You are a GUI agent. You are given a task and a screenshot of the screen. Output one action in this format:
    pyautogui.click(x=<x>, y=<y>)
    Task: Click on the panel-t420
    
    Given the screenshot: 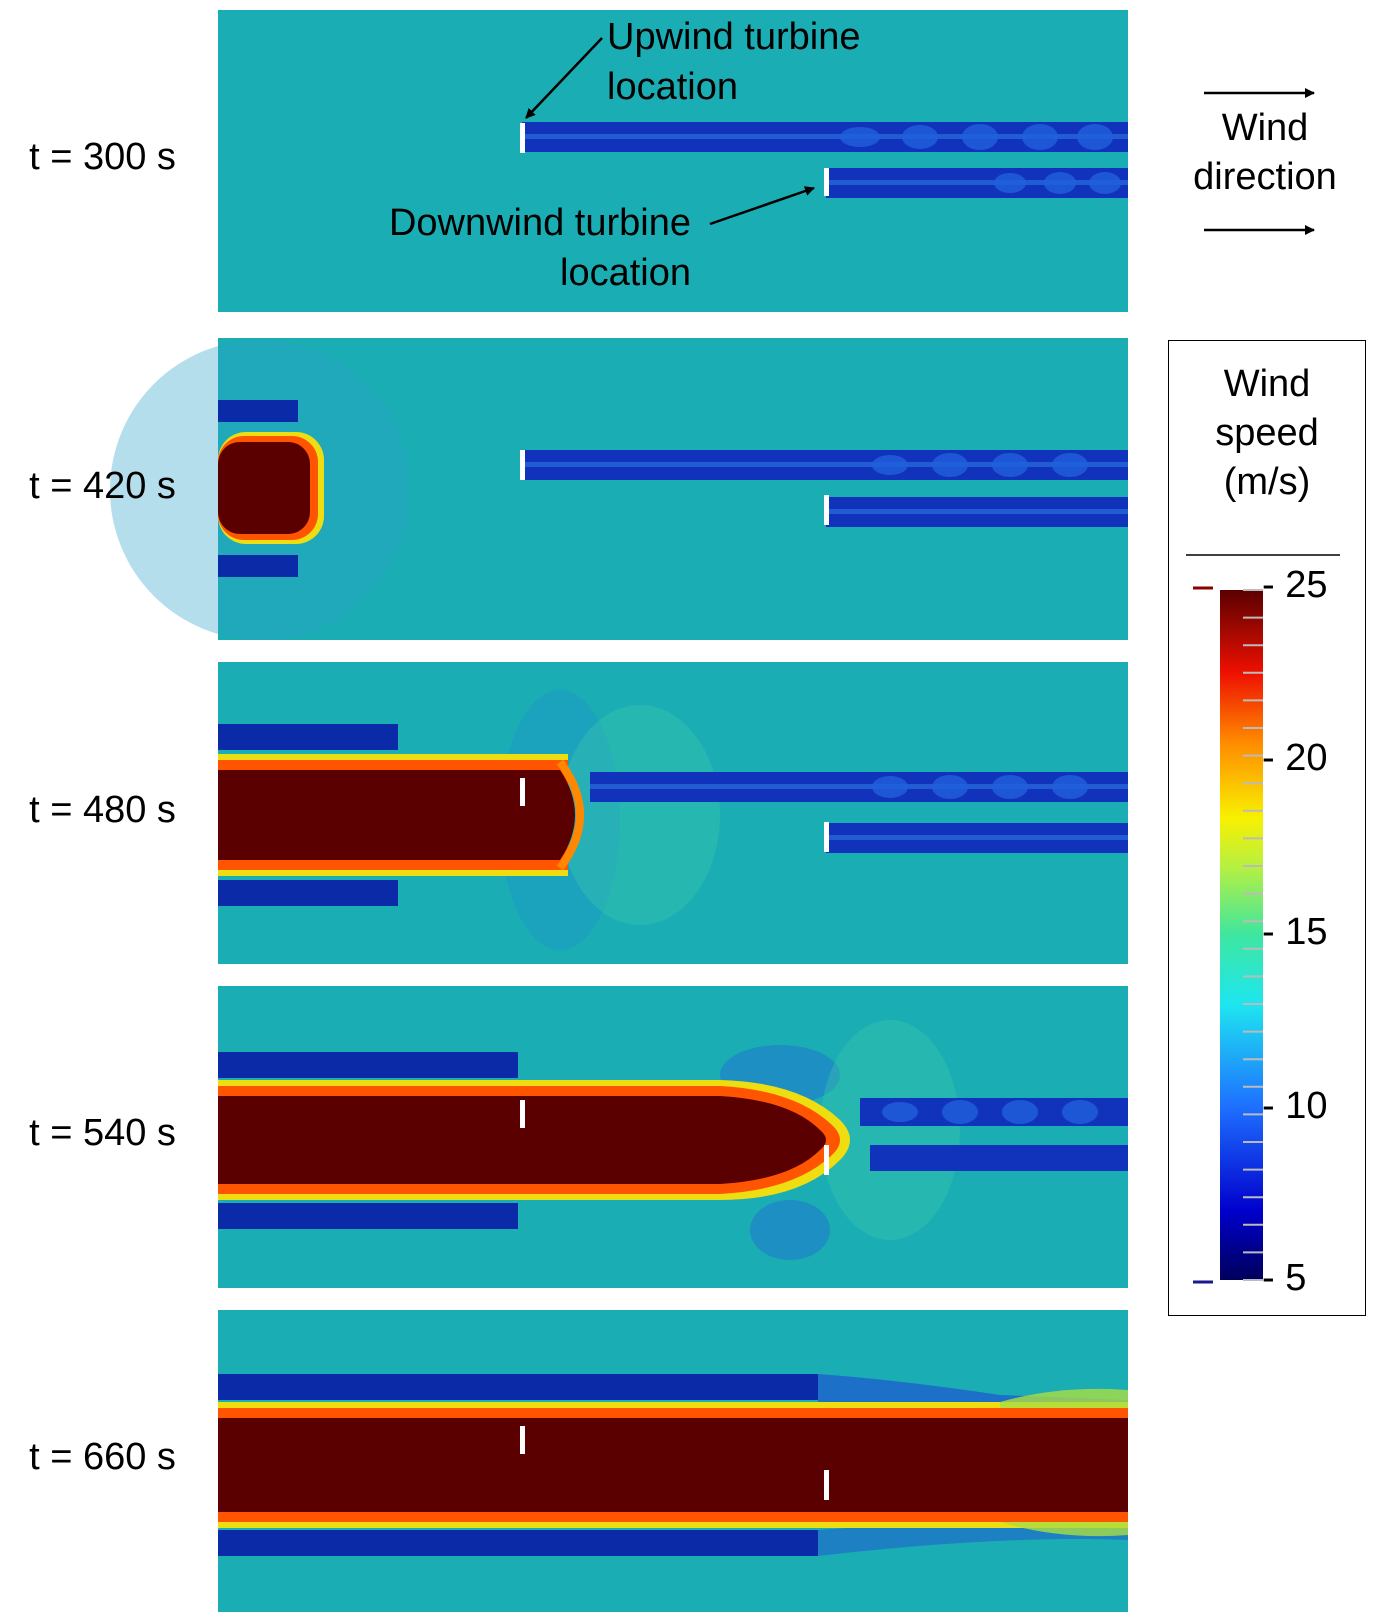 What is the action you would take?
    pyautogui.click(x=619, y=489)
    